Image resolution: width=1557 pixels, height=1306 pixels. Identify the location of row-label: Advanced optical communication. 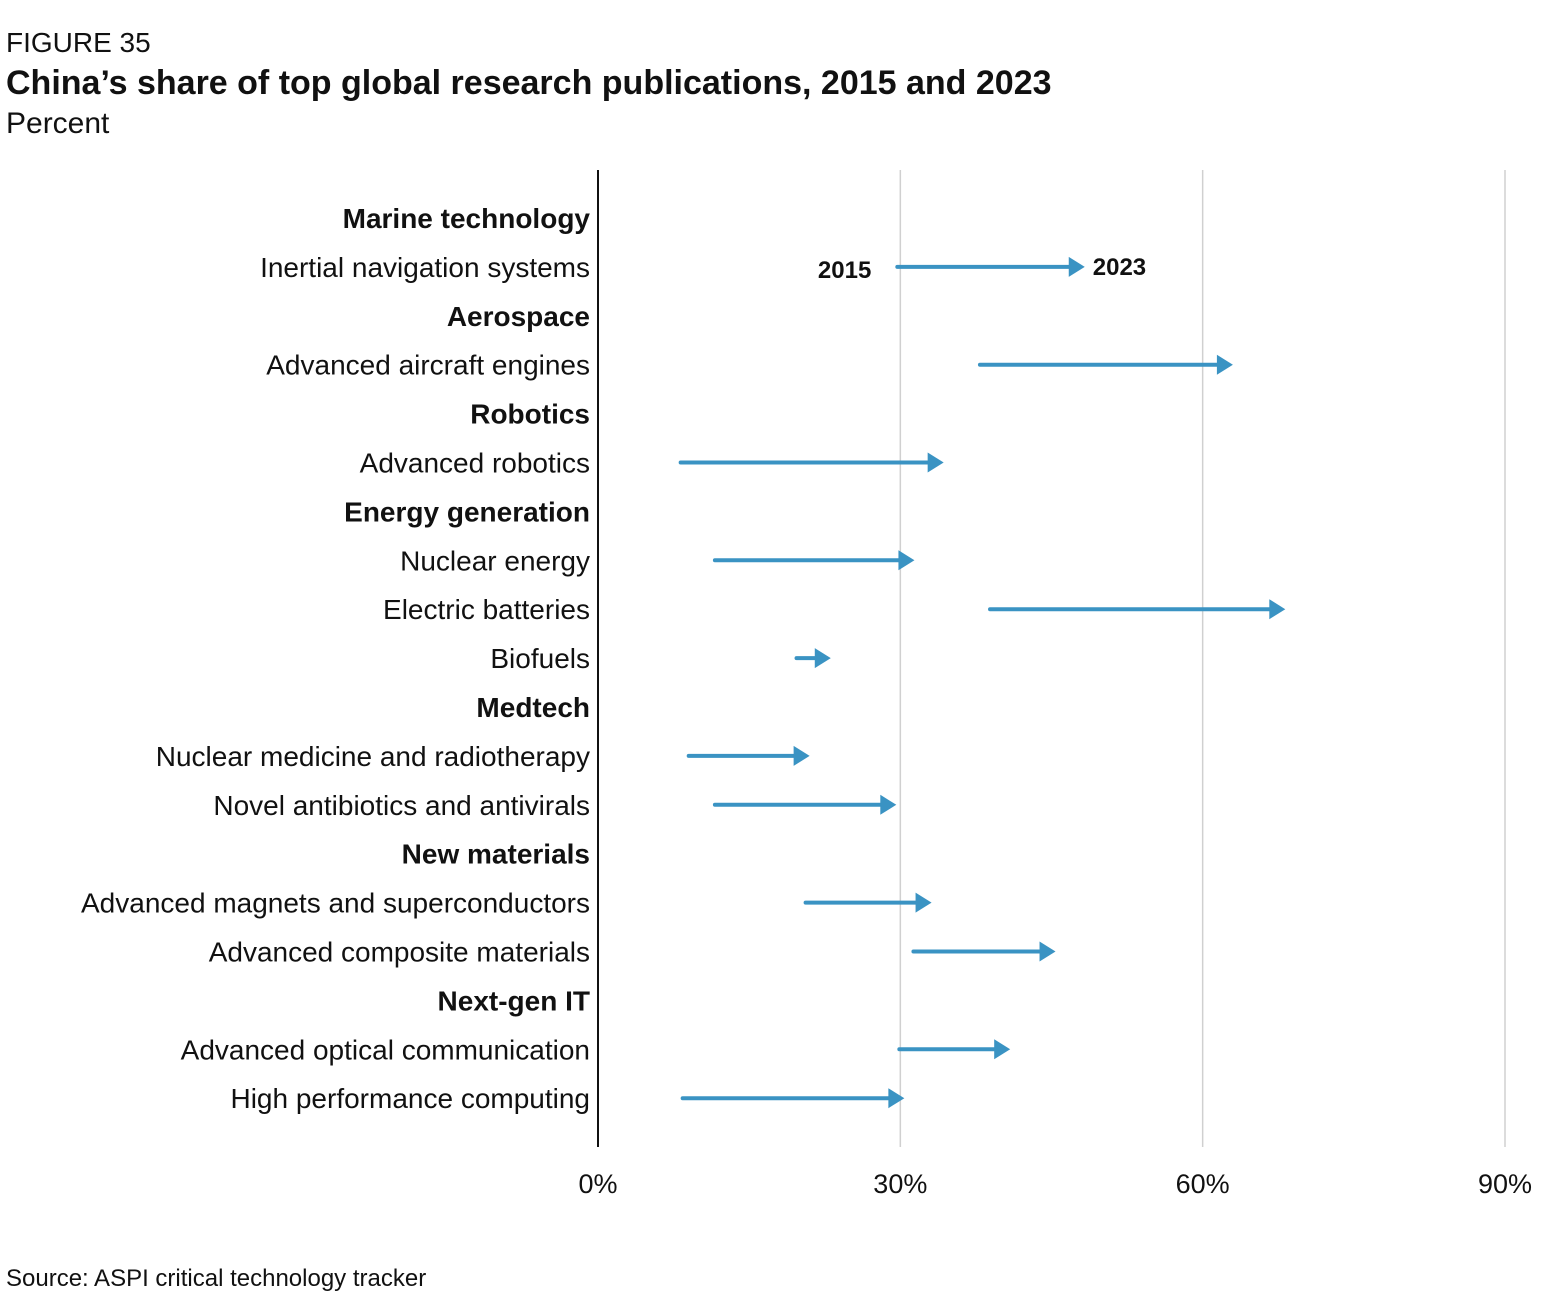
(385, 1049).